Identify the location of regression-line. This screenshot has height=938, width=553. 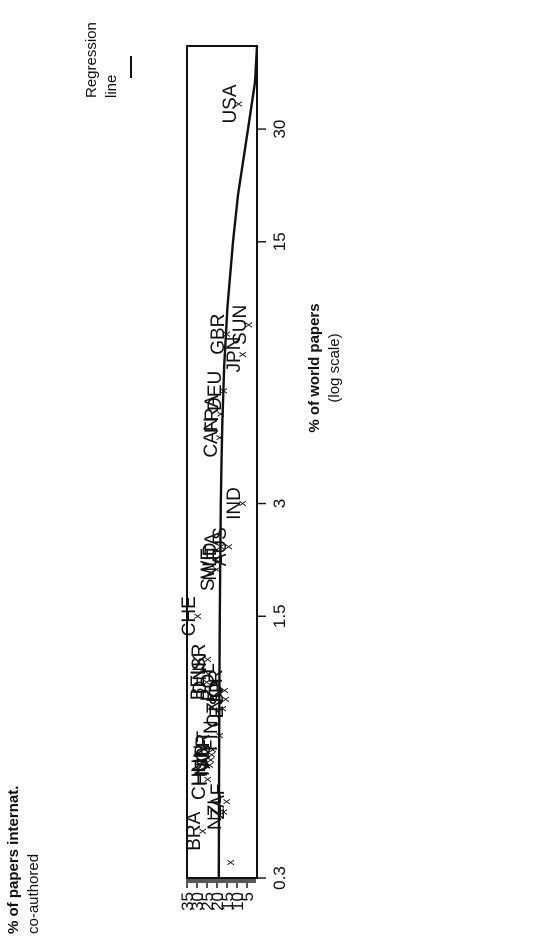
(238, 462).